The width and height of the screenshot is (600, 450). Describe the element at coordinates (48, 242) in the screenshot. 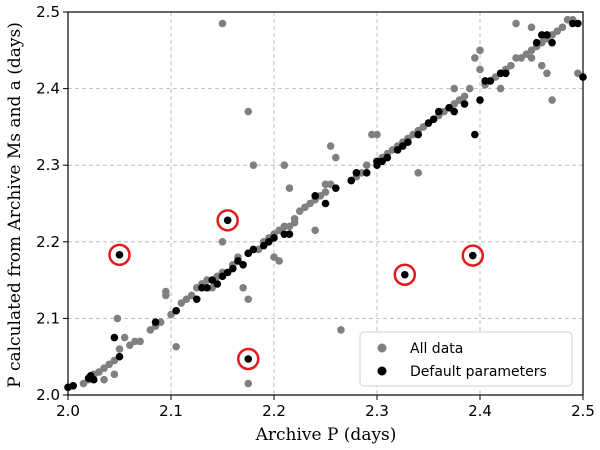

I see `y-tick-label: 2.2` at that location.